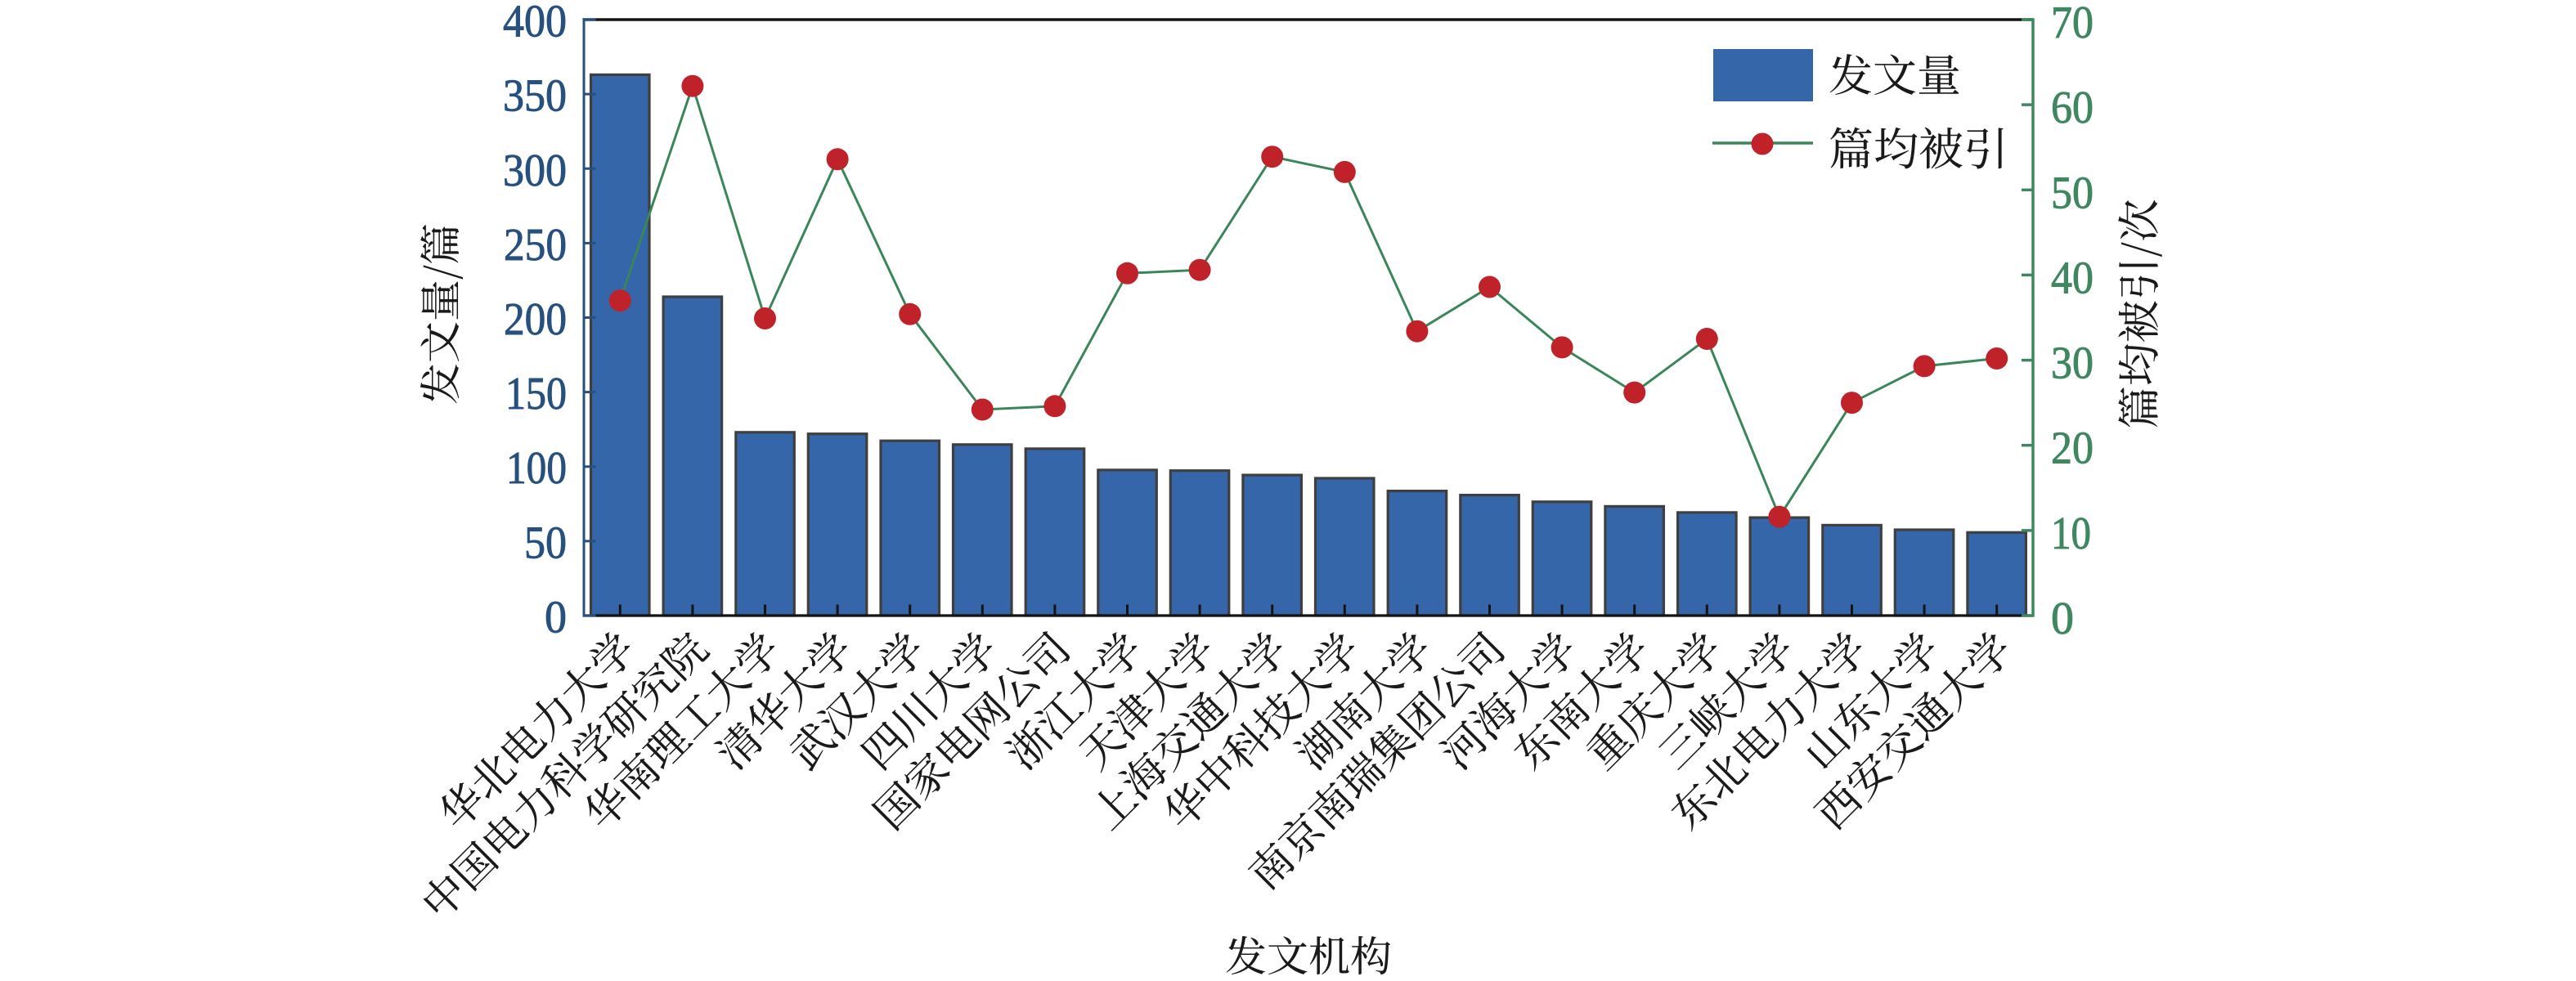 The width and height of the screenshot is (2576, 981). What do you see at coordinates (2073, 363) in the screenshot?
I see `svg-text: 30` at bounding box center [2073, 363].